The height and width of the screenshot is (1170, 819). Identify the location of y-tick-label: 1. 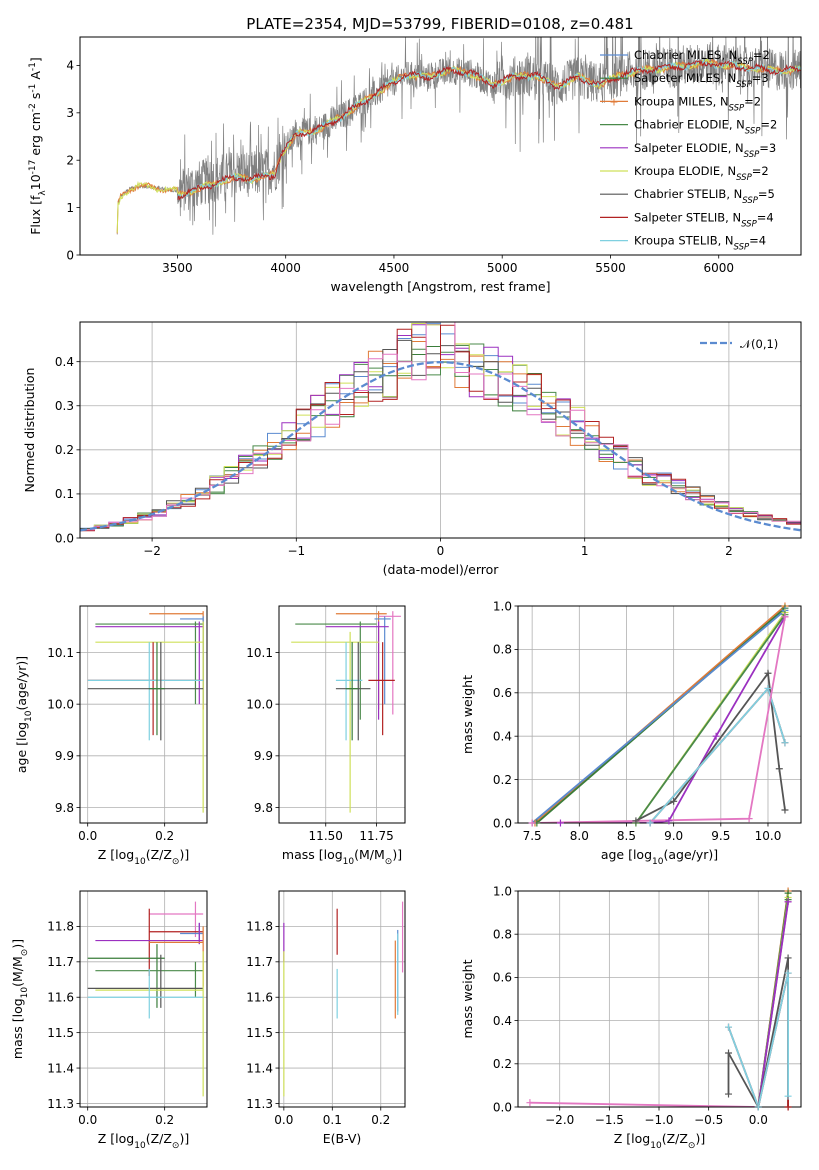
(70, 208).